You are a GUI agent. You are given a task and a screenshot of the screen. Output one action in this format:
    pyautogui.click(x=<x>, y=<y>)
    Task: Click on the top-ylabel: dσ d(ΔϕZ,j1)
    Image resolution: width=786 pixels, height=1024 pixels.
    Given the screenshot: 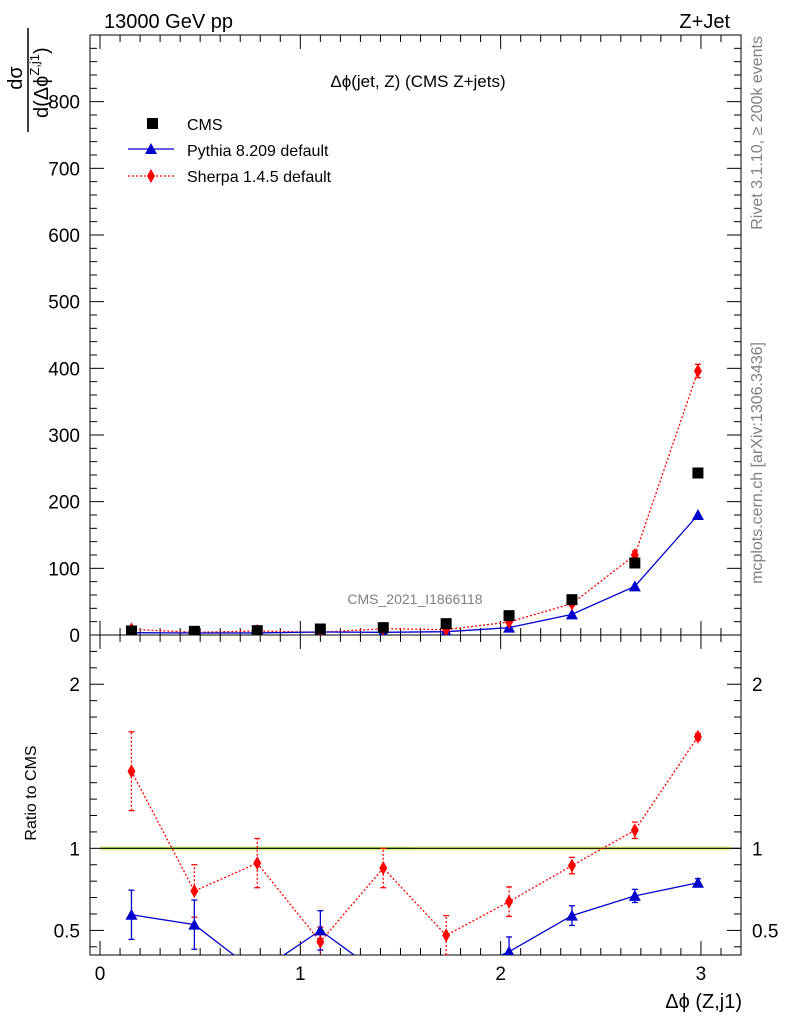 What is the action you would take?
    pyautogui.click(x=29, y=80)
    